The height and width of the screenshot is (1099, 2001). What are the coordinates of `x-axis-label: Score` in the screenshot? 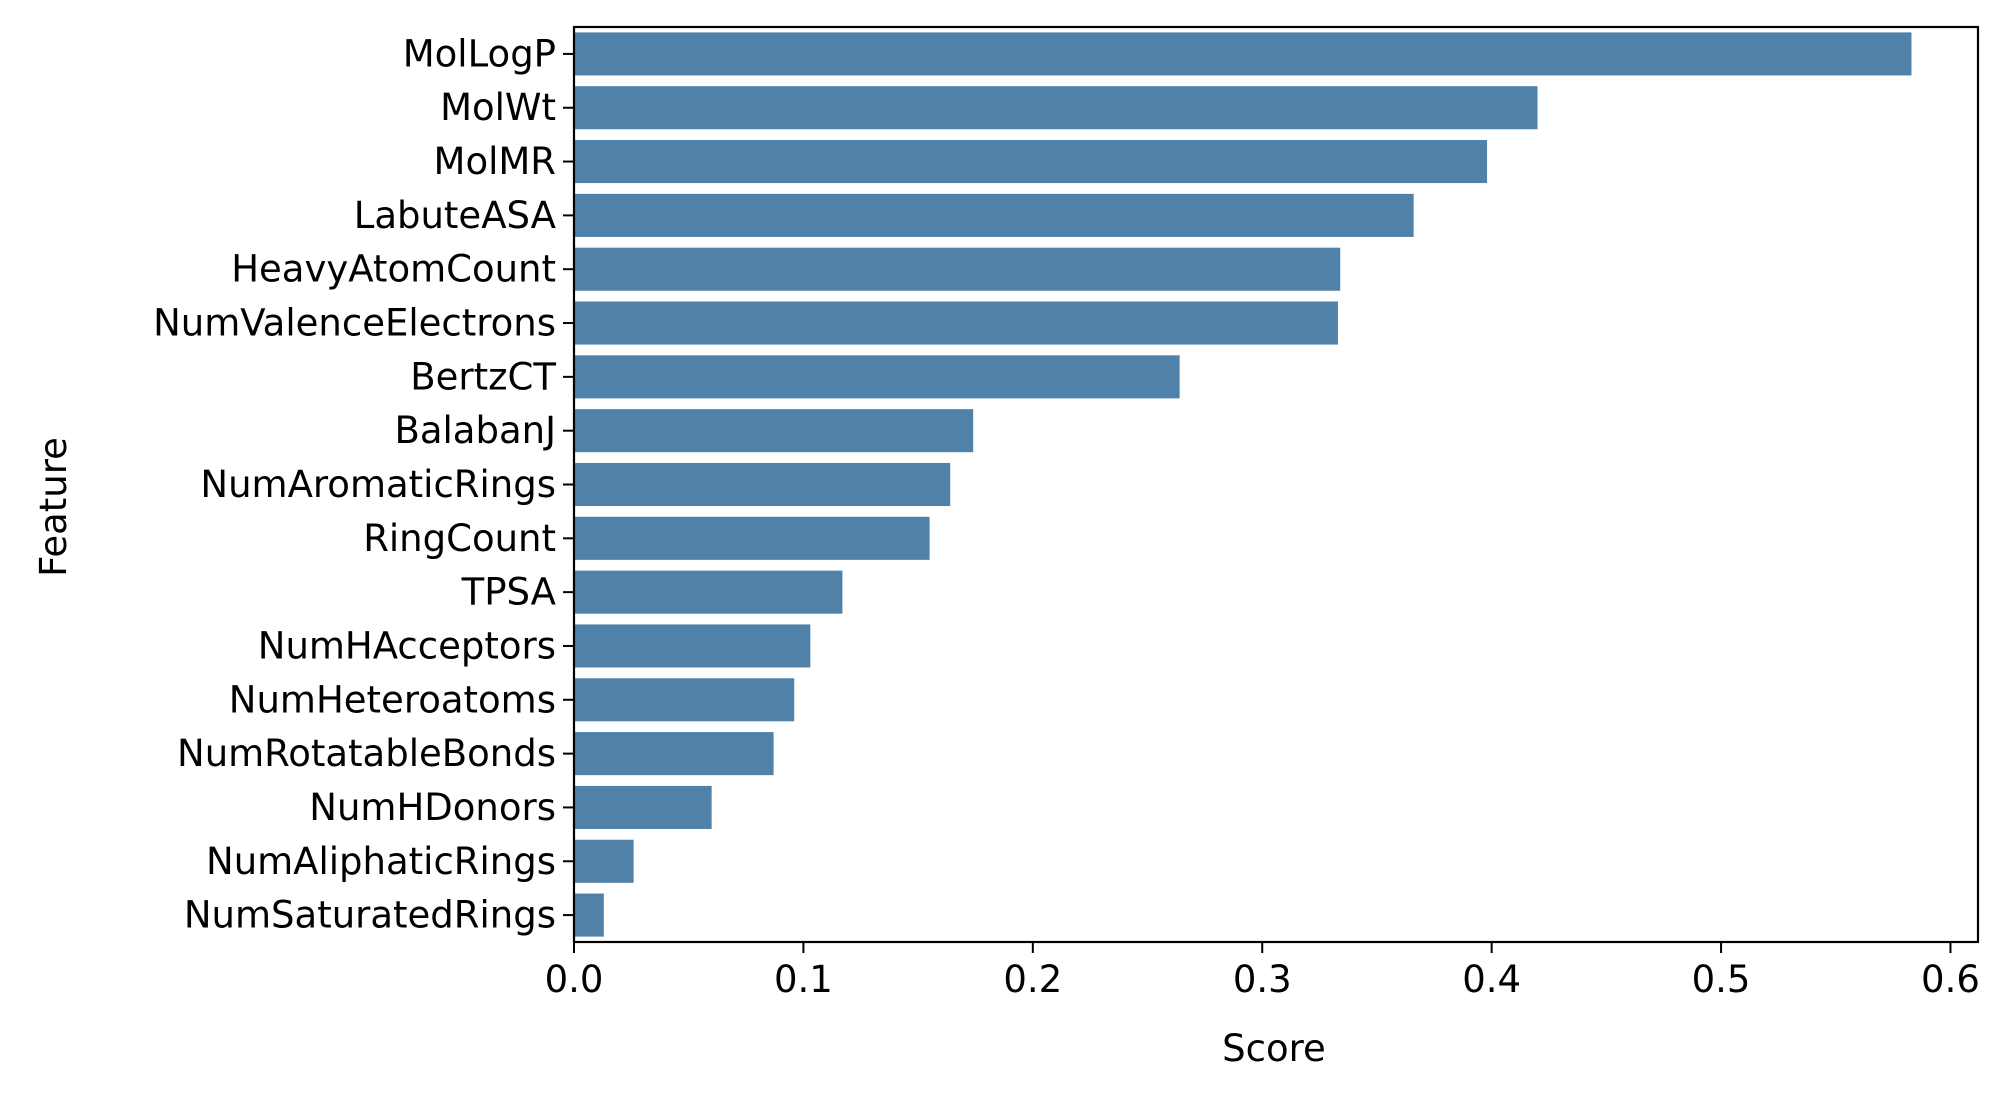 It's located at (1274, 1048).